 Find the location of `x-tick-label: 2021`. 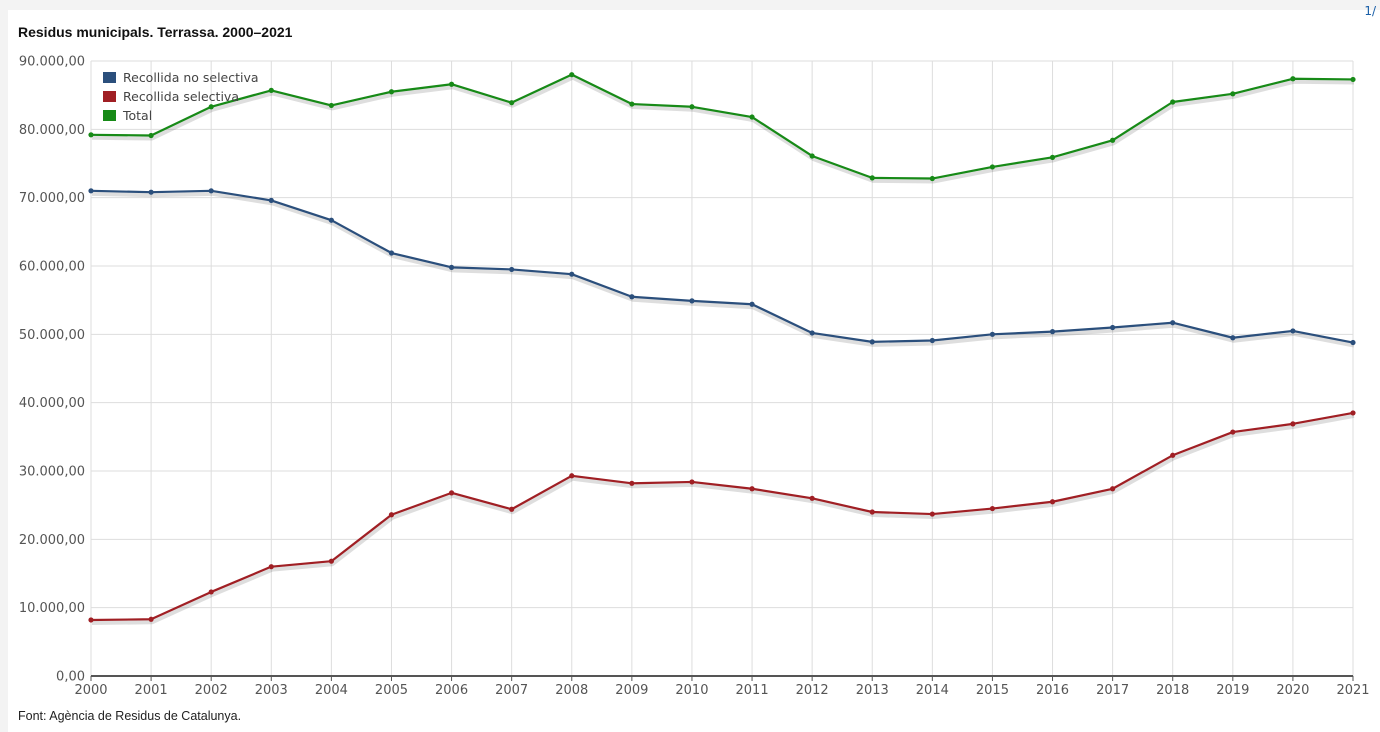

x-tick-label: 2021 is located at coordinates (1352, 690).